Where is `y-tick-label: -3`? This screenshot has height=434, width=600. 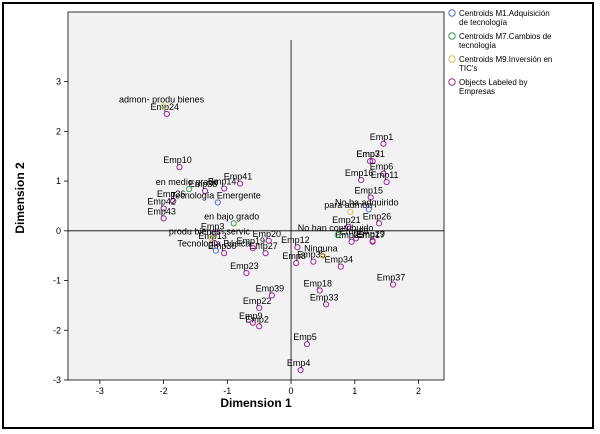
y-tick-label: -3 is located at coordinates (57, 380).